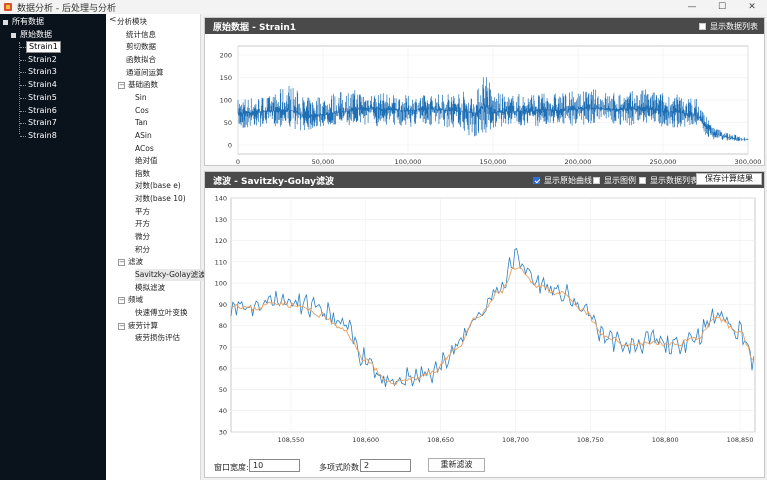 The width and height of the screenshot is (767, 480). I want to click on x-tick-label: 100,000, so click(408, 161).